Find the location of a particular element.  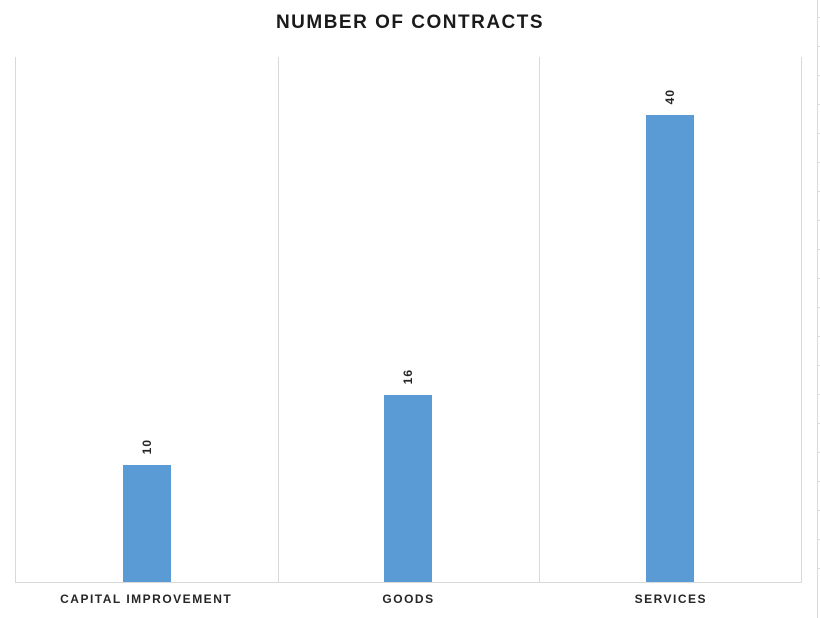

bar-value-label: 40 is located at coordinates (670, 98).